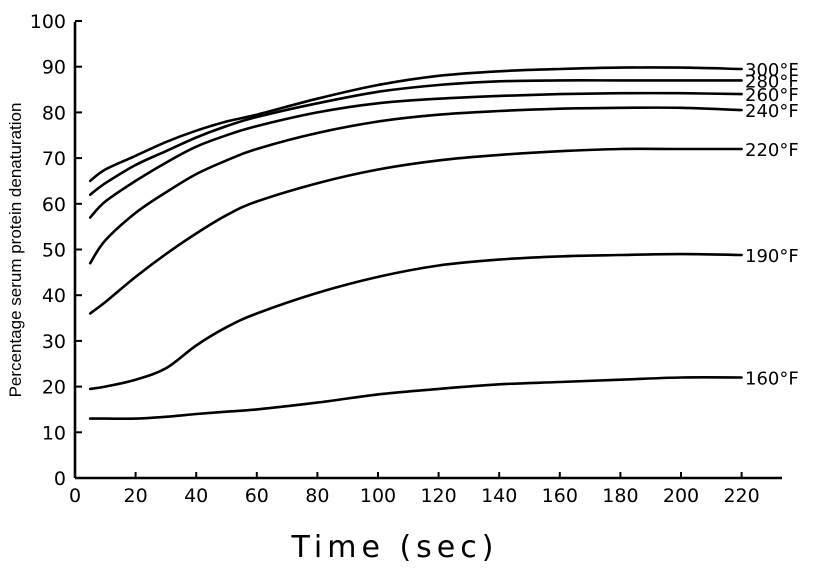  I want to click on y-tick-label: 80, so click(54, 113).